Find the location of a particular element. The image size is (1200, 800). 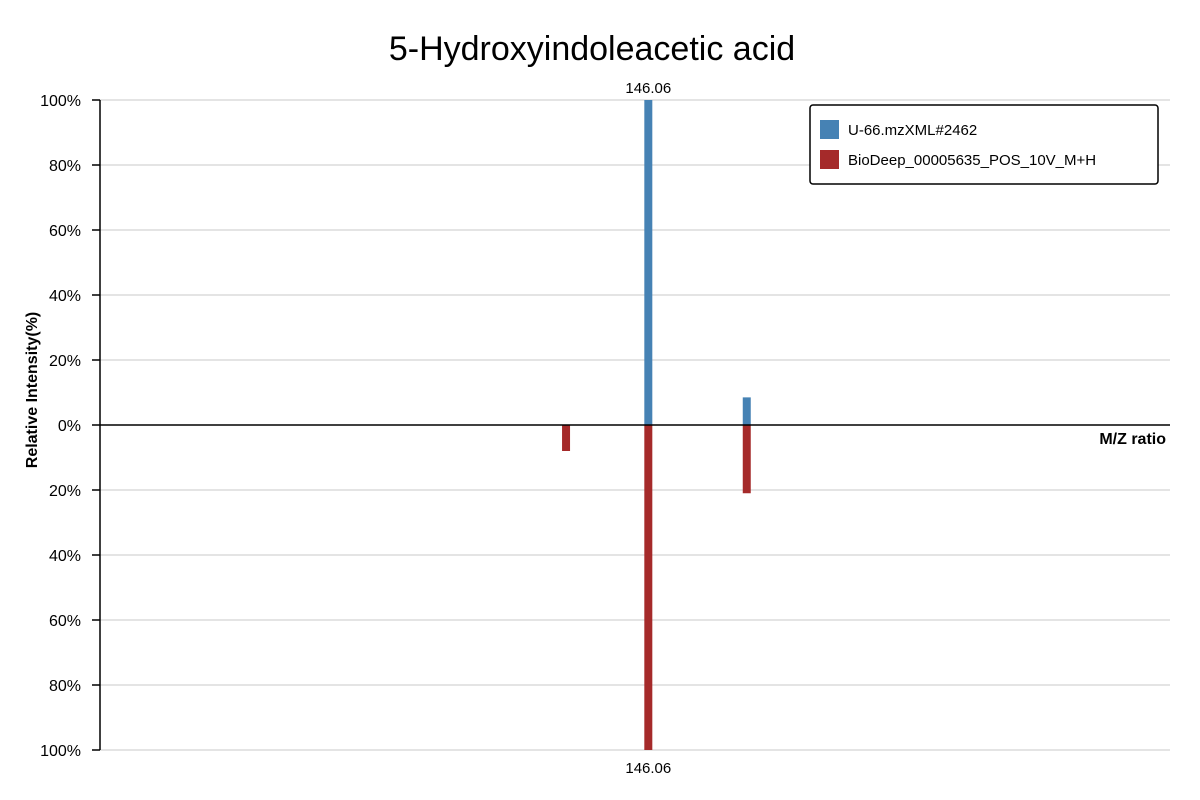

legend-box is located at coordinates (984, 144).